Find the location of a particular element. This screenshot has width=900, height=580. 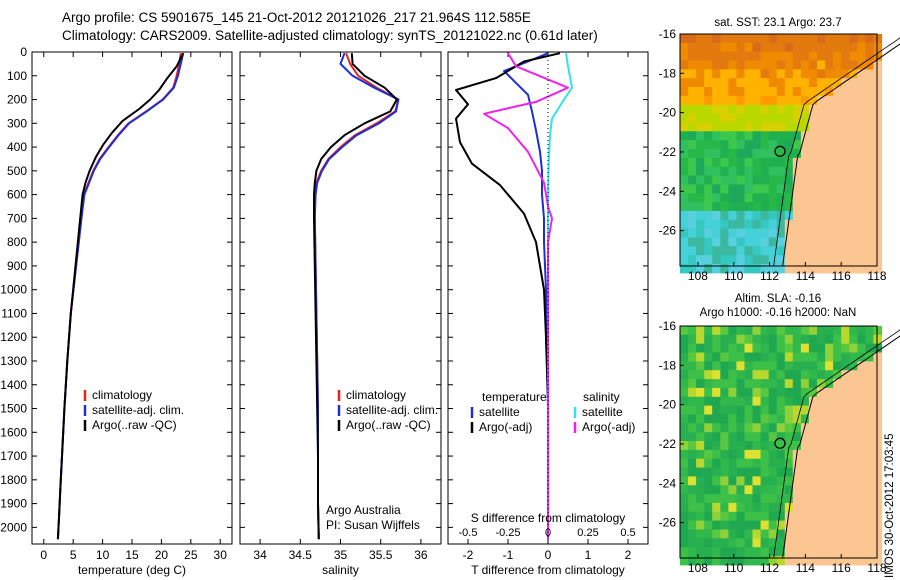

legend-label: satellite-adj. clim. is located at coordinates (392, 410).